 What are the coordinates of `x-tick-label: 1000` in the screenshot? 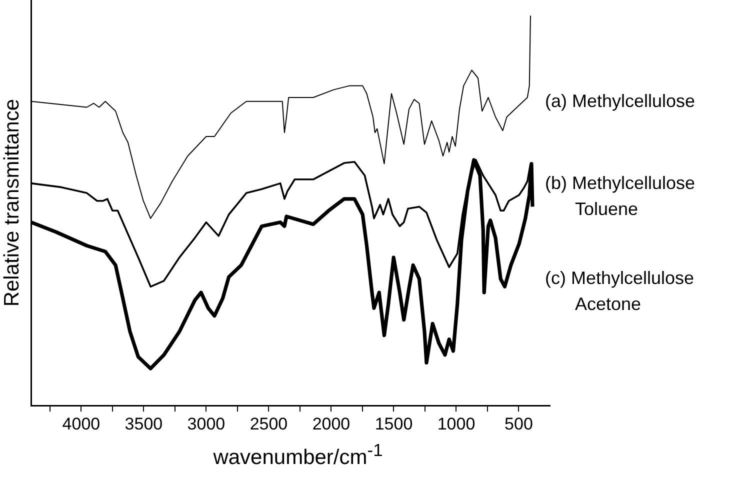 It's located at (456, 424).